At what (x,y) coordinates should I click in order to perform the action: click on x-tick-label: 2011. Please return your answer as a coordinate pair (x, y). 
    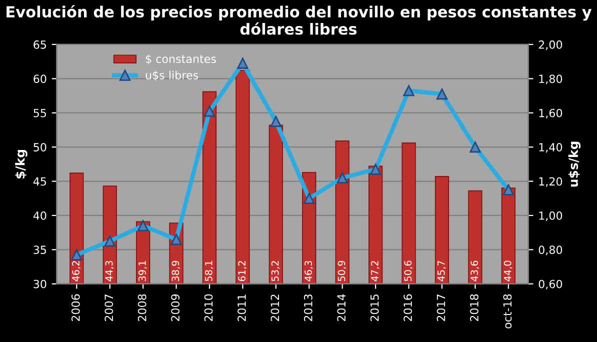
    Looking at the image, I should click on (242, 308).